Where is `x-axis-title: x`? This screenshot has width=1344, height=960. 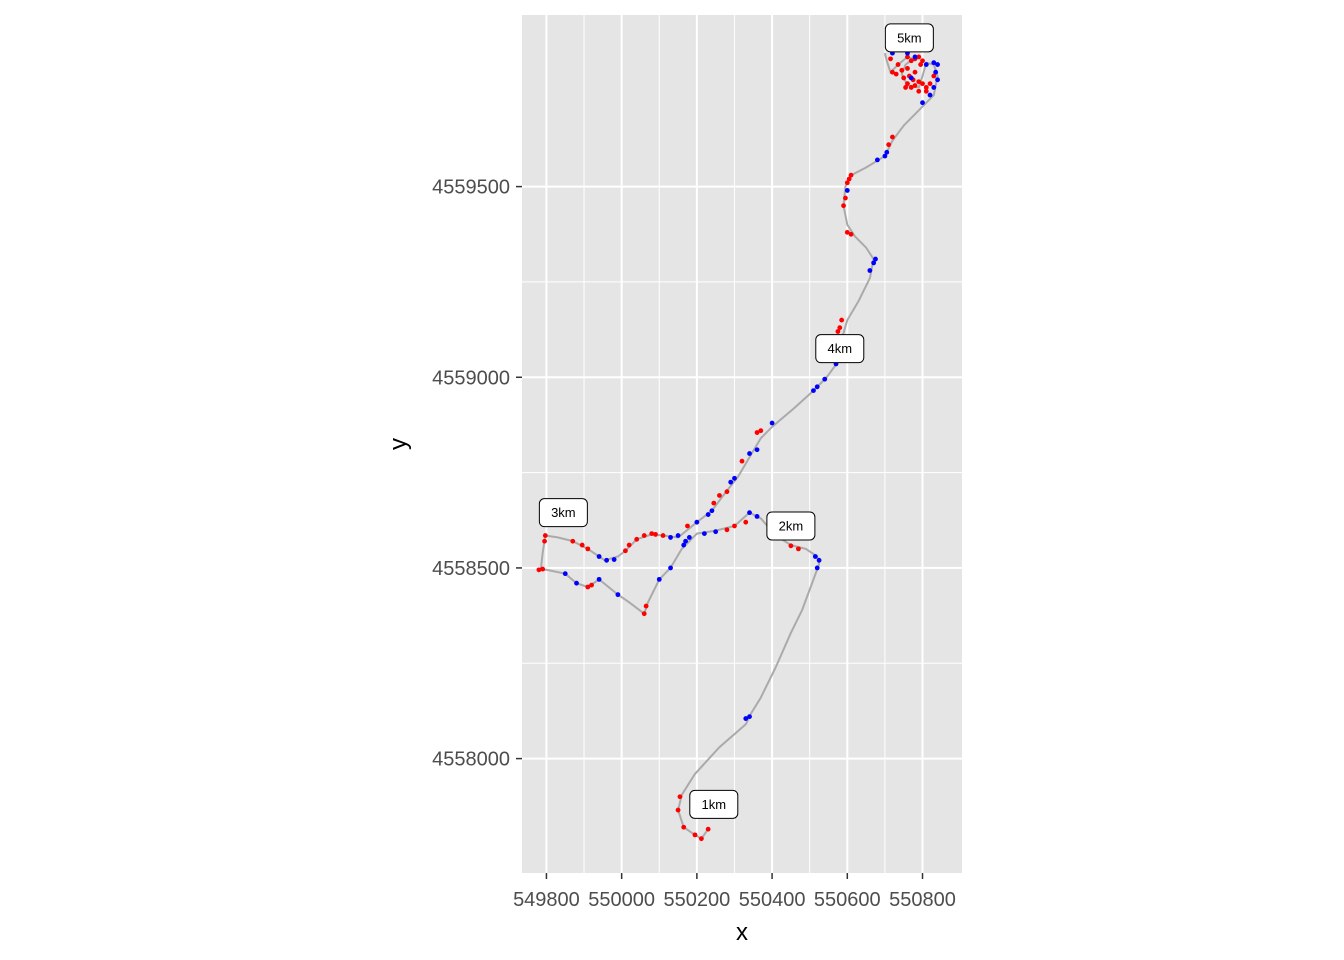
x-axis-title: x is located at coordinates (742, 932).